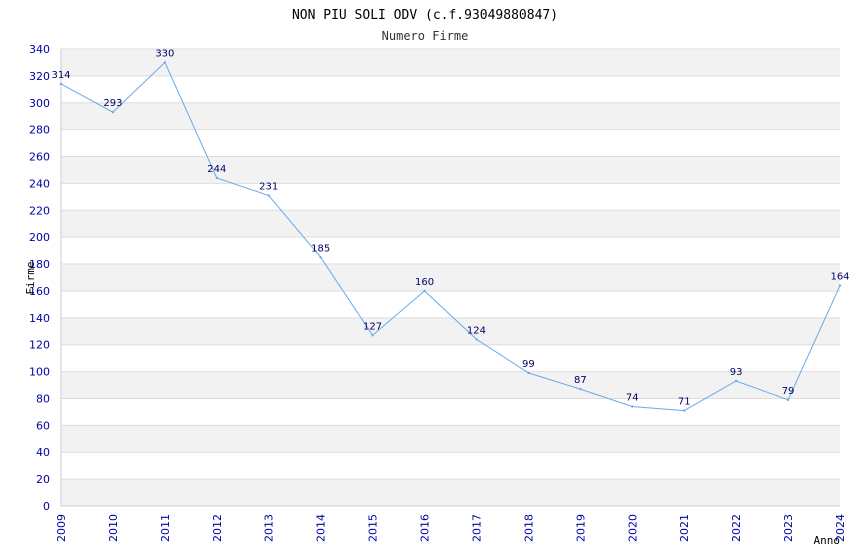 This screenshot has height=550, width=850. Describe the element at coordinates (736, 528) in the screenshot. I see `x-tick-label: 2022` at that location.